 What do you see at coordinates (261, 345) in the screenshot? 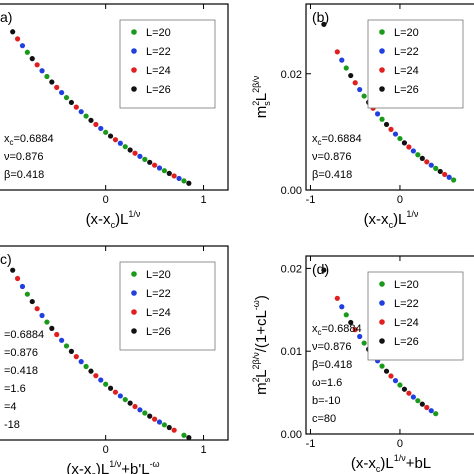
I see `y-axis-label: m2sL2β/ν/(1+cL-ω)` at bounding box center [261, 345].